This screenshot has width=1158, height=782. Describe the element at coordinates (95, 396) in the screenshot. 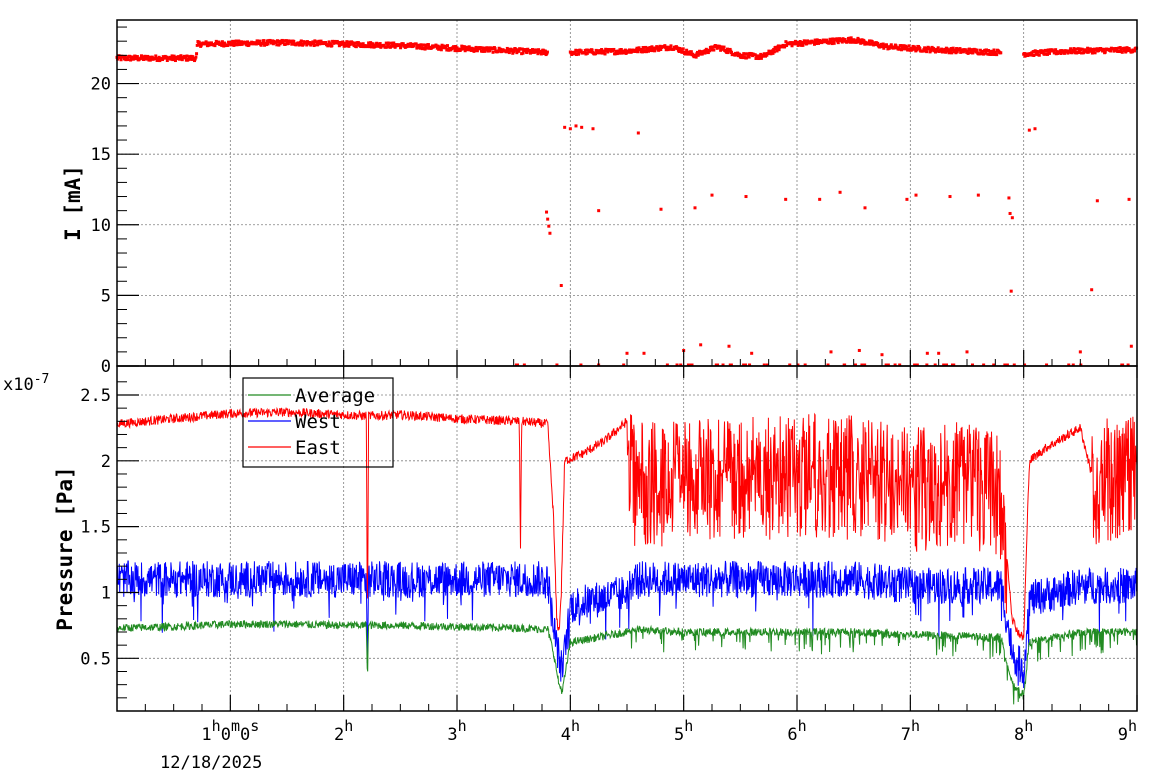

I see `pressure-y-tick-label: 2.5` at that location.